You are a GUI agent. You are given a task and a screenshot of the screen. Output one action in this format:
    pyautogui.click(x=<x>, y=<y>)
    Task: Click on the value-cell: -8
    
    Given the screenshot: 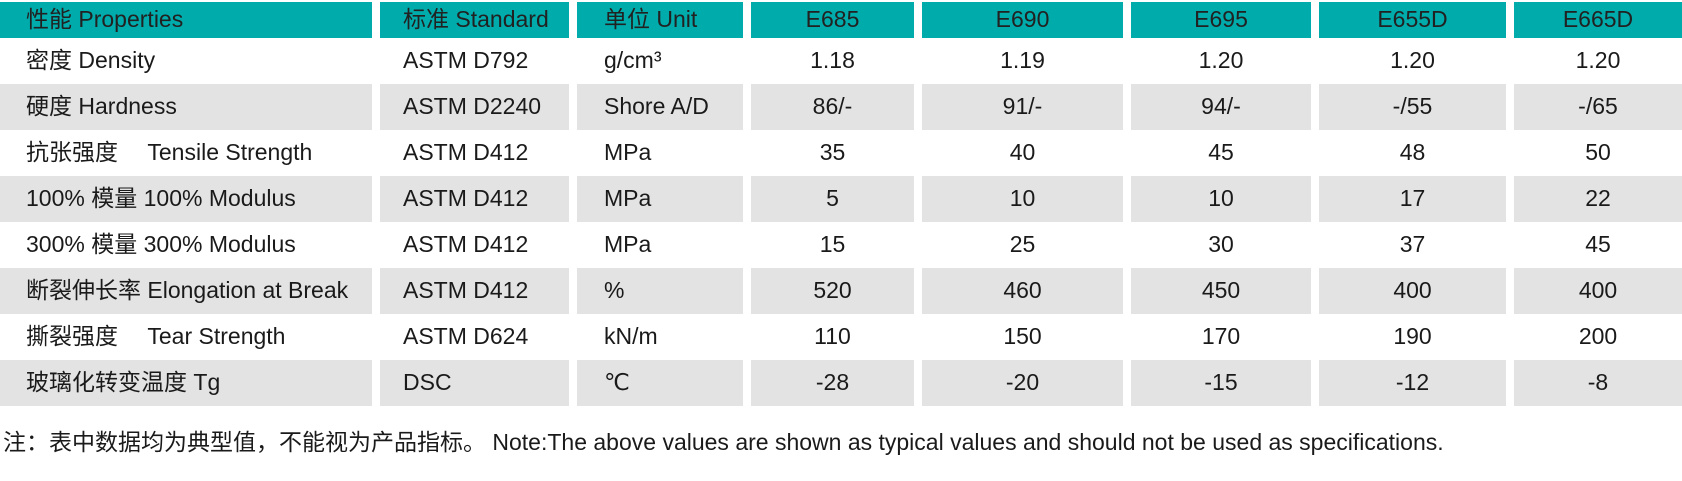 What is the action you would take?
    pyautogui.click(x=1594, y=383)
    